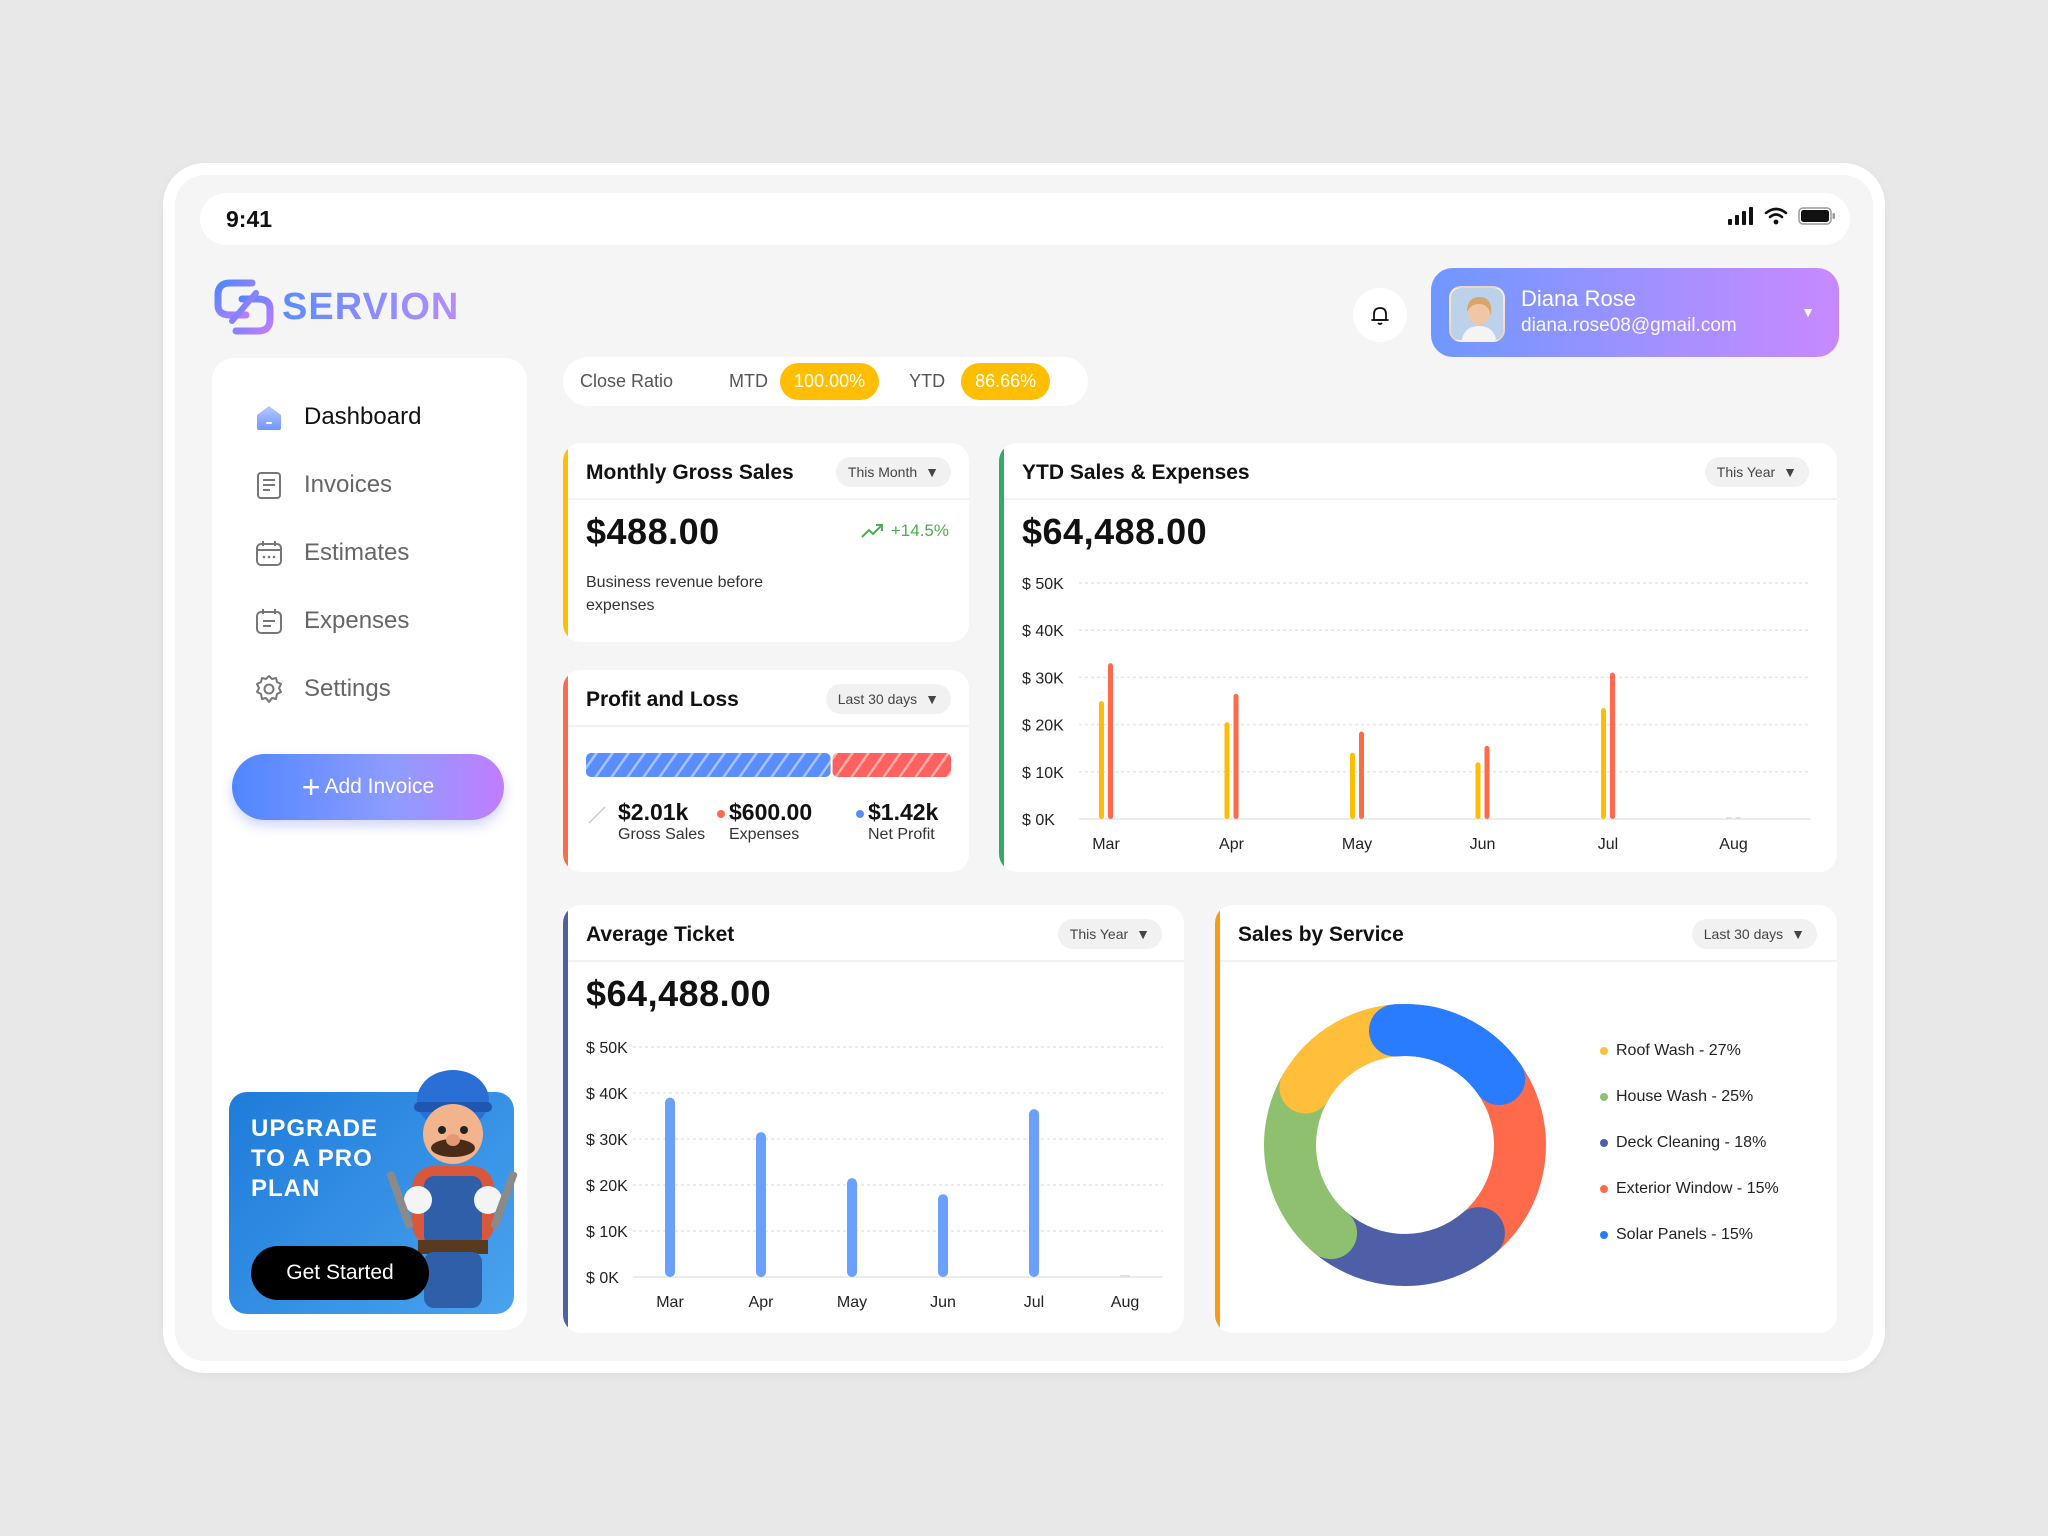  What do you see at coordinates (311, 787) in the screenshot?
I see `plus-icon: +` at bounding box center [311, 787].